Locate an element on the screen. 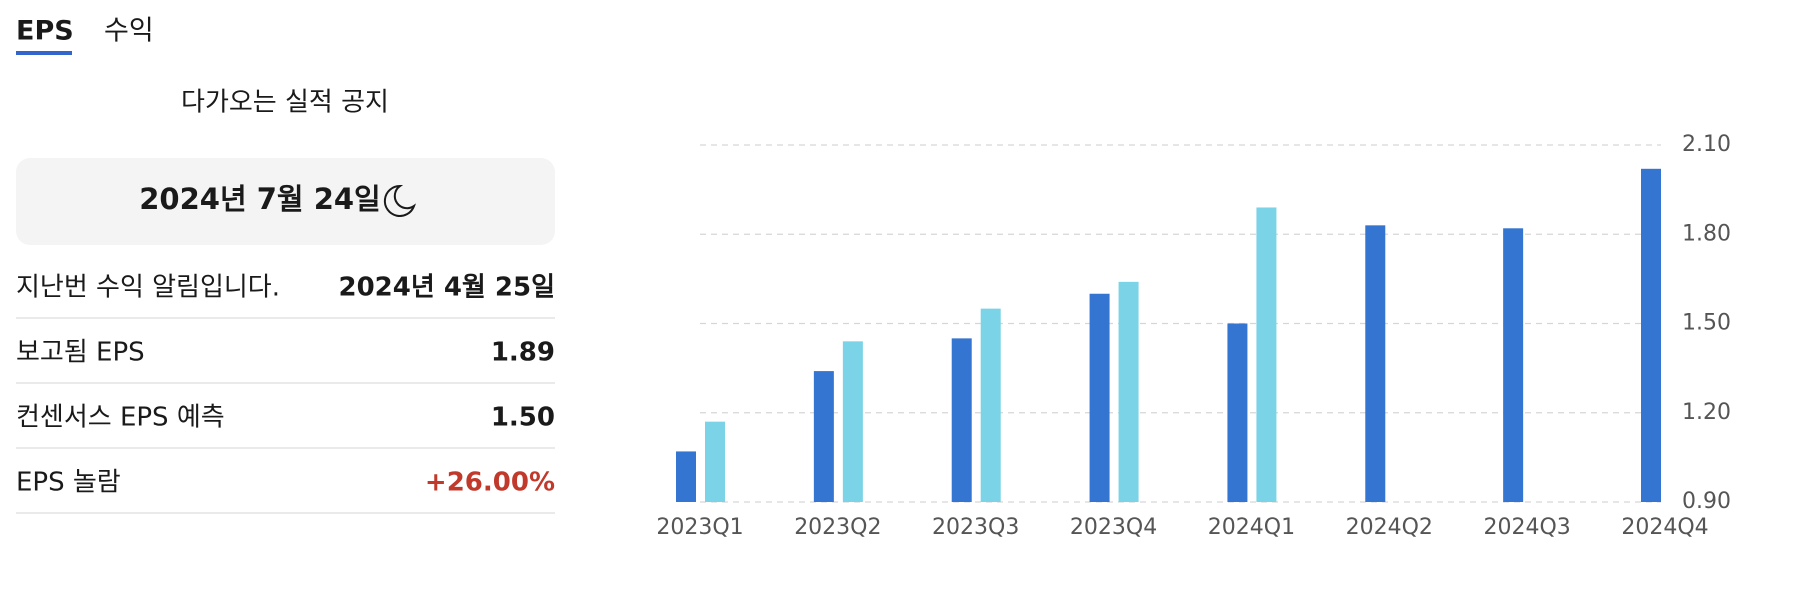 Image resolution: width=1808 pixels, height=590 pixels. y-tick-label: 0.90 is located at coordinates (1706, 501).